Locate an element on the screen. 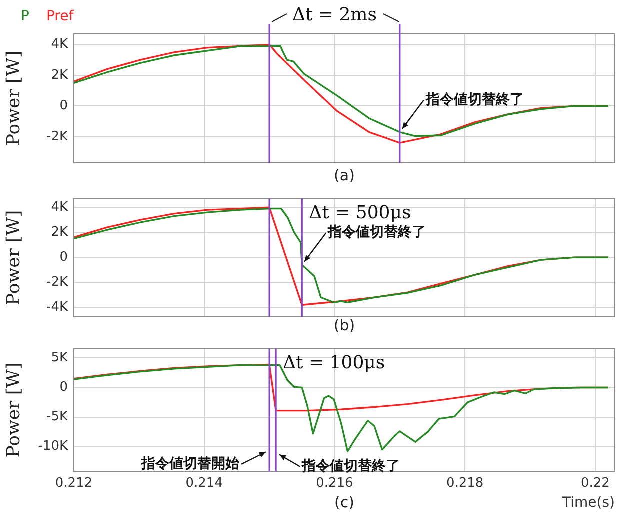 The image size is (617, 512). x-axis-title: Time(s) is located at coordinates (588, 503).